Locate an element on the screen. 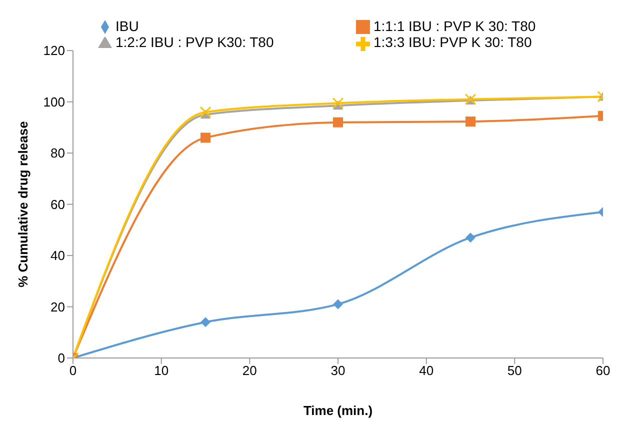  x-tick-label: 50 is located at coordinates (514, 370).